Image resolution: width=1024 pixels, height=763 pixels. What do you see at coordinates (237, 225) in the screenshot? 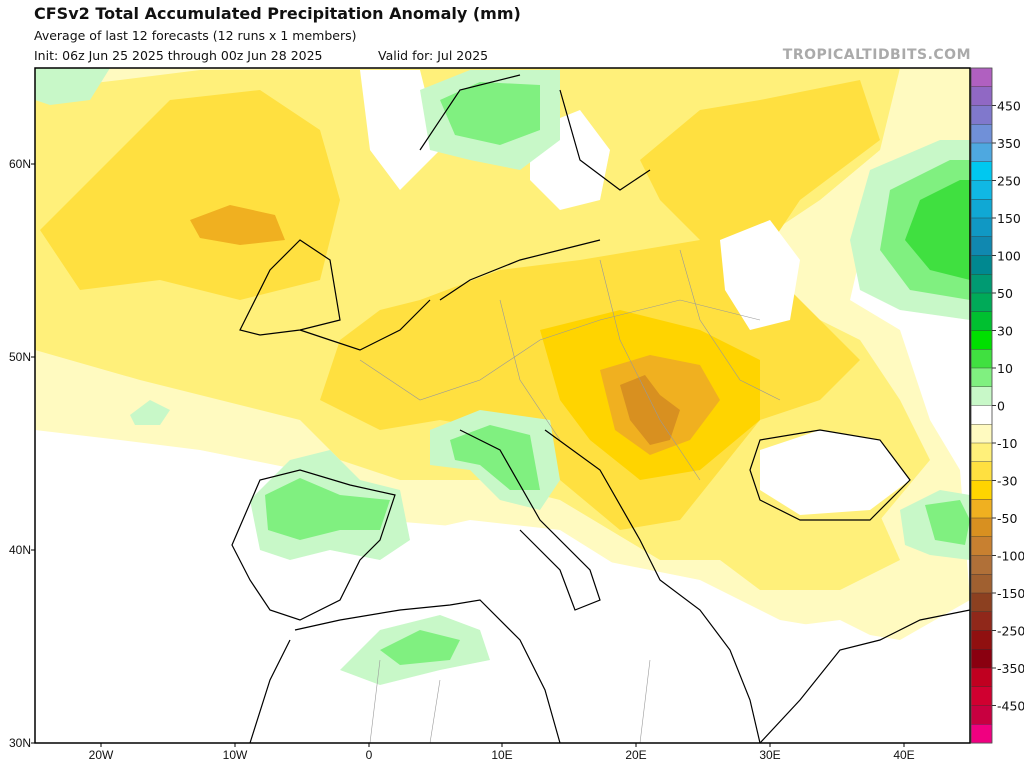
I see `anomaly-orange-atlantic` at bounding box center [237, 225].